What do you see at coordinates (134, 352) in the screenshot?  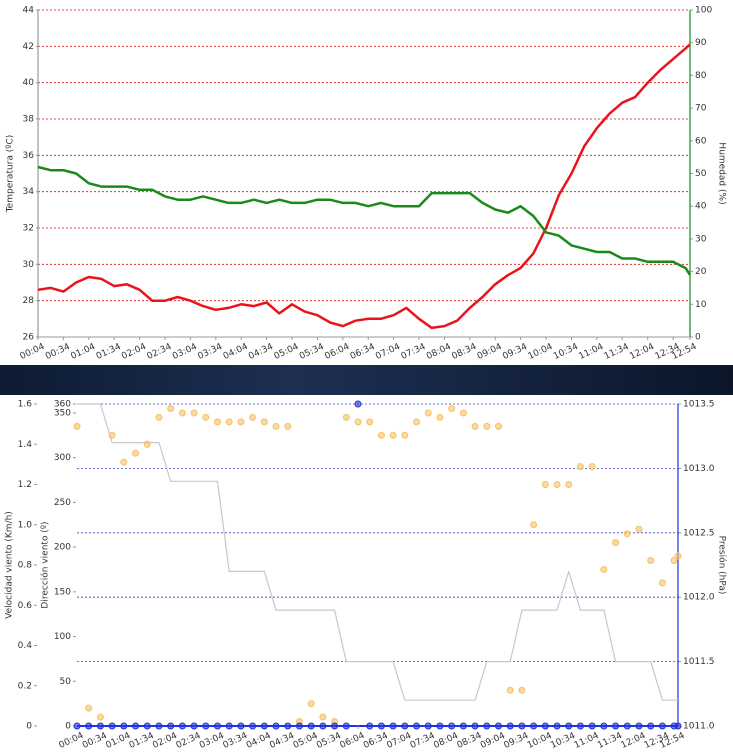 I see `x-tick-label: 02:04` at bounding box center [134, 352].